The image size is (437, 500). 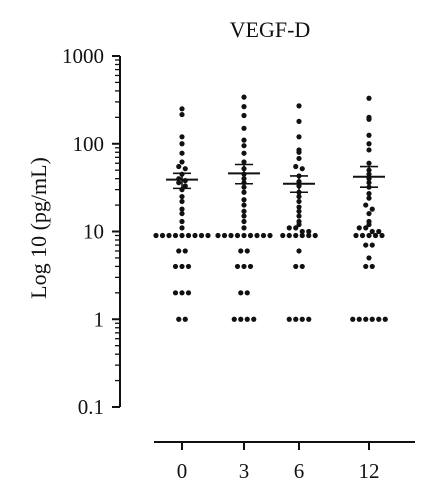 What do you see at coordinates (91, 231) in the screenshot?
I see `y-ticks-group: 0.1 1 10 100 1000` at bounding box center [91, 231].